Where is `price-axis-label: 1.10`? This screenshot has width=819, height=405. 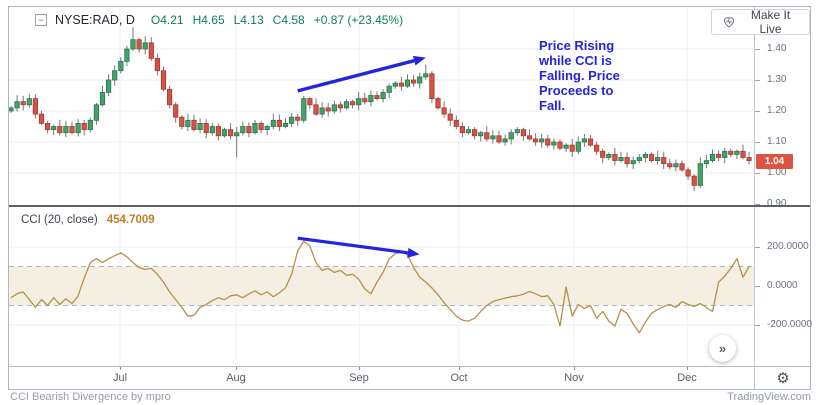 price-axis-label: 1.10 is located at coordinates (777, 141).